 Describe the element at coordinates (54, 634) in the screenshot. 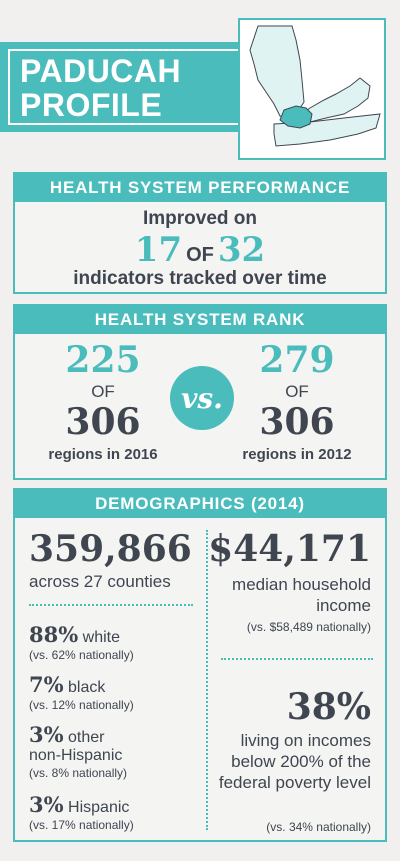

I see `demo-white-pct: 88%` at that location.